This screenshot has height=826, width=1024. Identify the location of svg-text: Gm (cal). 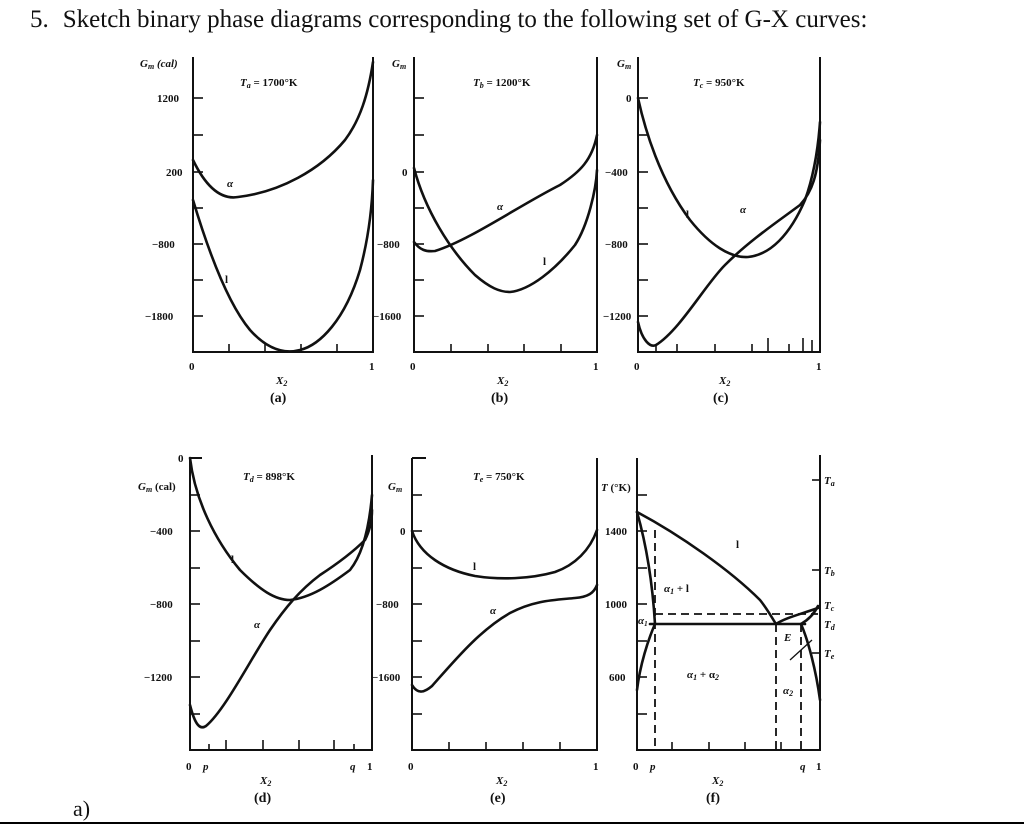
(157, 487).